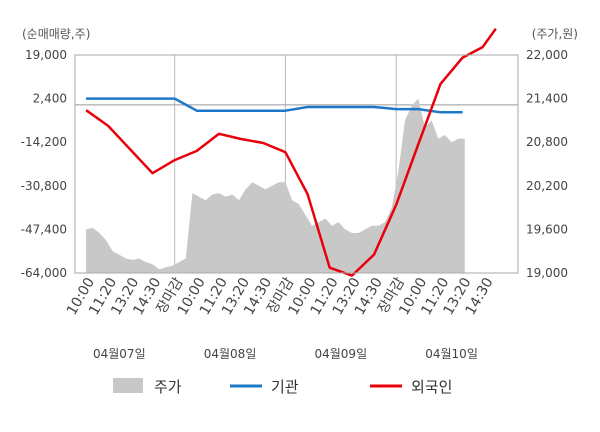 The image size is (600, 432). What do you see at coordinates (431, 387) in the screenshot?
I see `legend-label: 외국인` at bounding box center [431, 387].